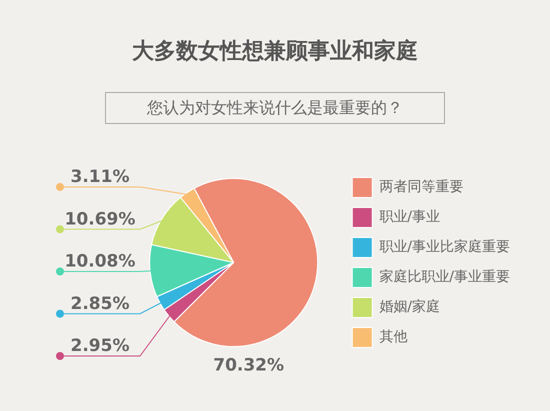 This screenshot has width=550, height=411. Describe the element at coordinates (409, 307) in the screenshot. I see `legend-label: 婚姻/家庭` at that location.